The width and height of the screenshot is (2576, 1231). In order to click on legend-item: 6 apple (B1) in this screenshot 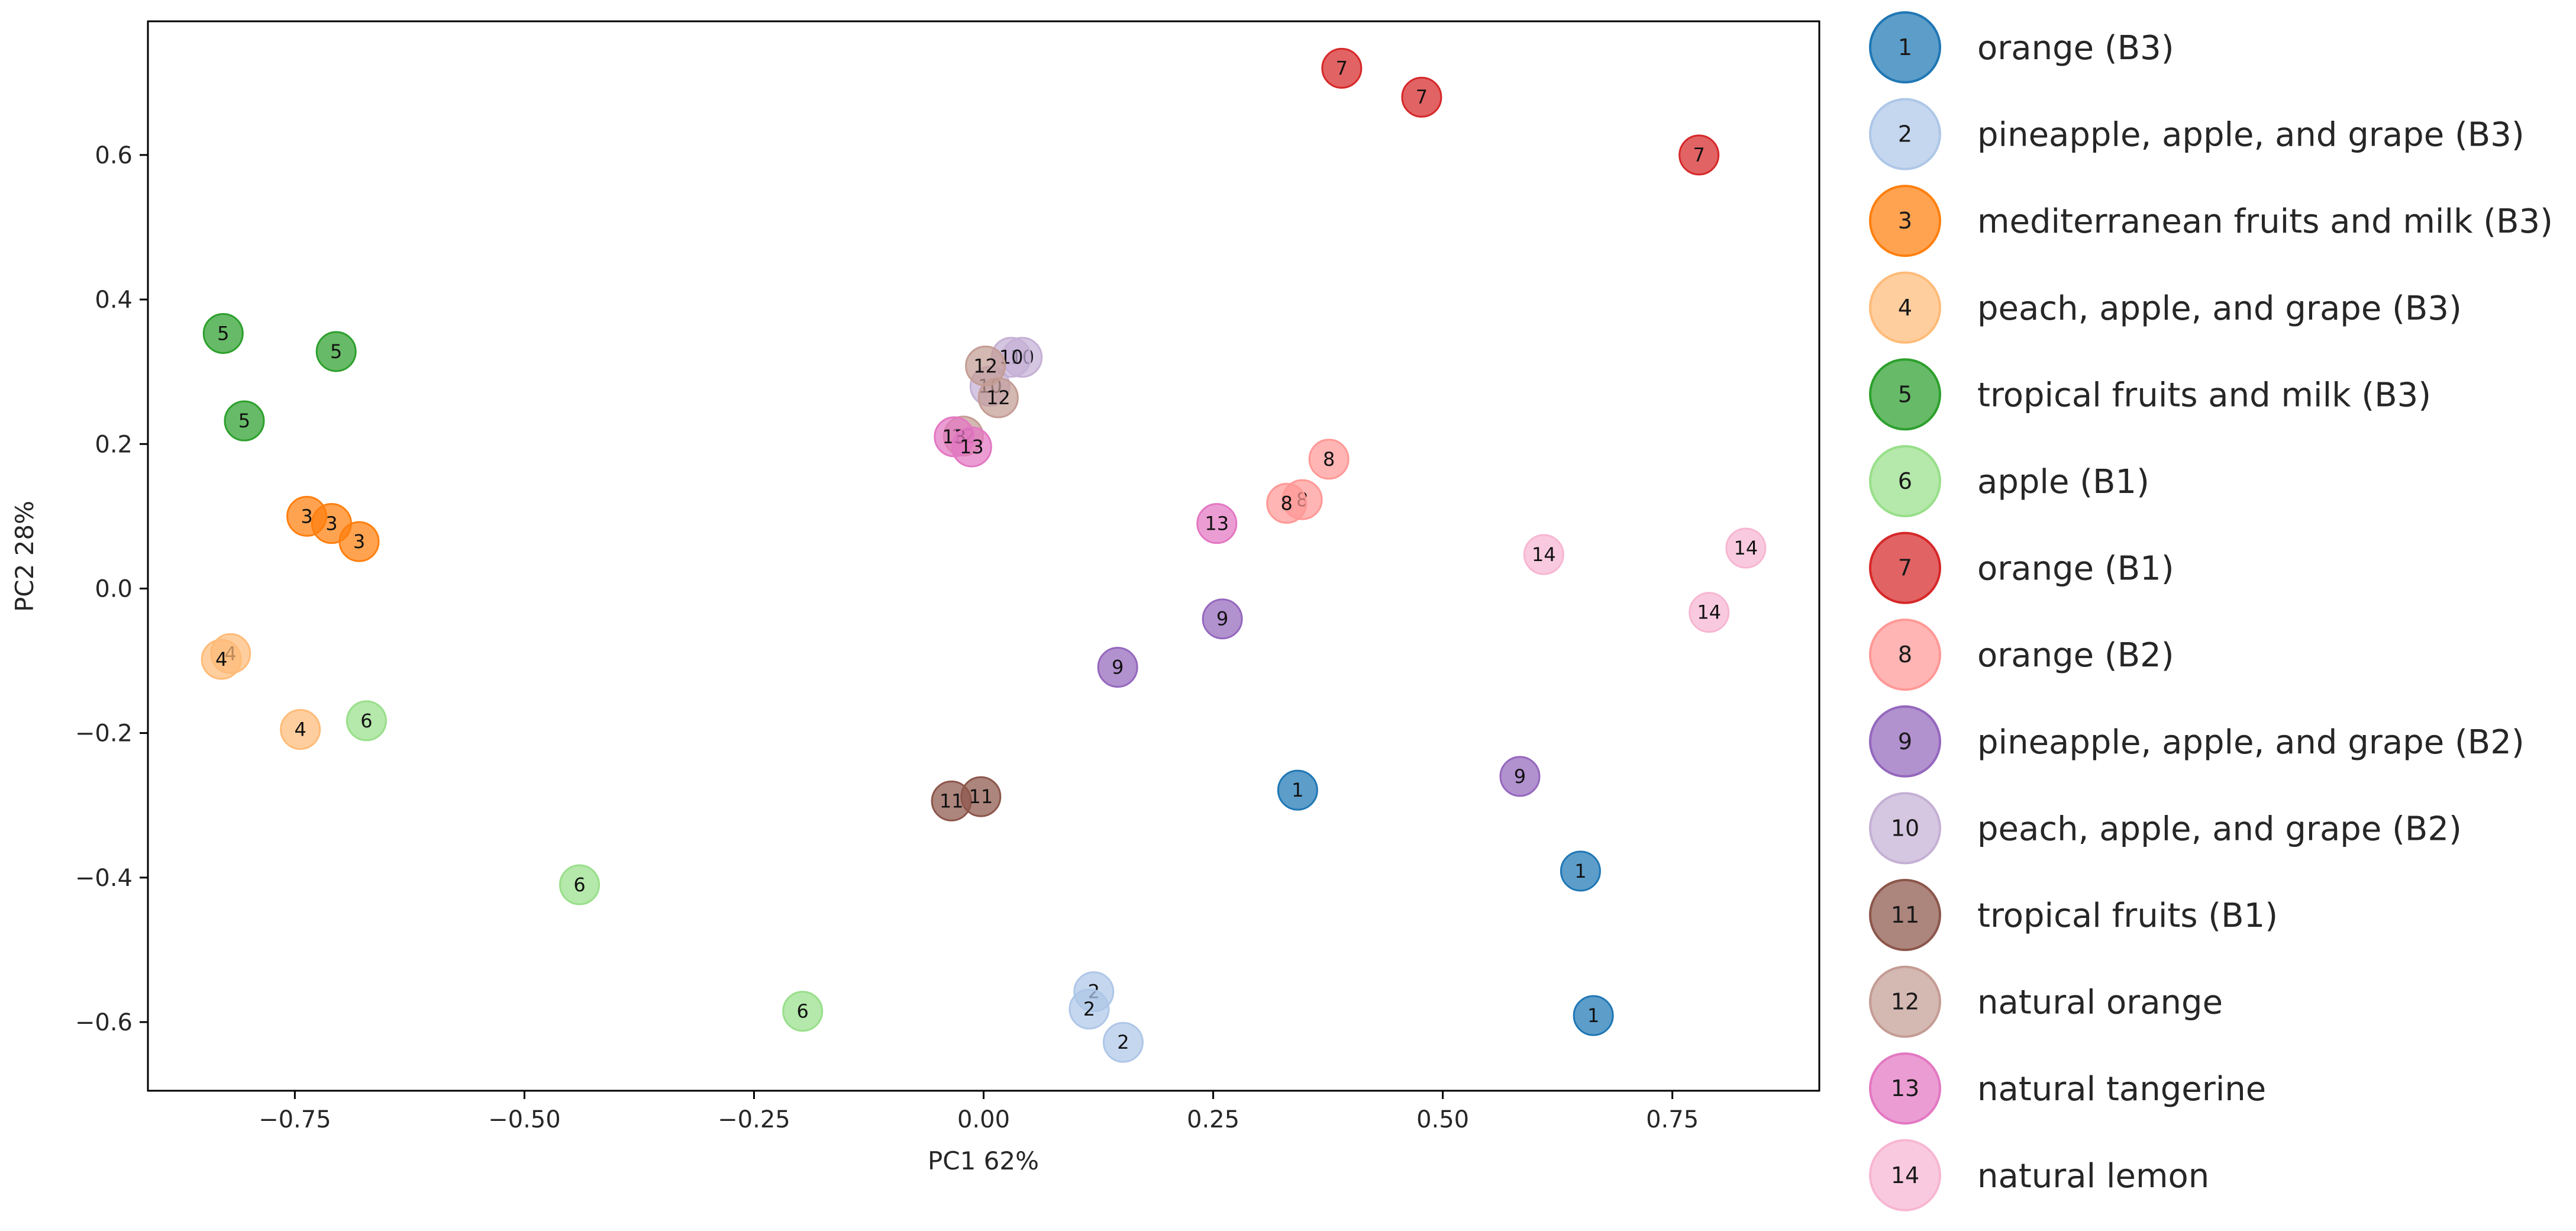, I will do `click(2009, 481)`.